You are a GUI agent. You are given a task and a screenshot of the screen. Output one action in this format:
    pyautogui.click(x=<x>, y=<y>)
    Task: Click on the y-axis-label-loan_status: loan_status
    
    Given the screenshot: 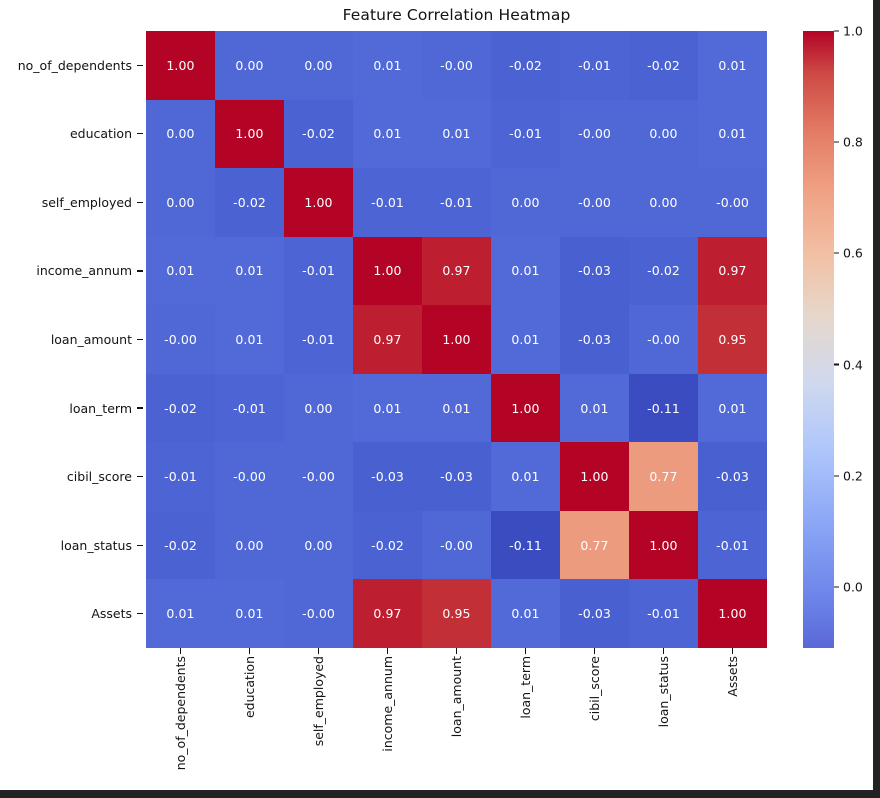 What is the action you would take?
    pyautogui.click(x=96, y=545)
    